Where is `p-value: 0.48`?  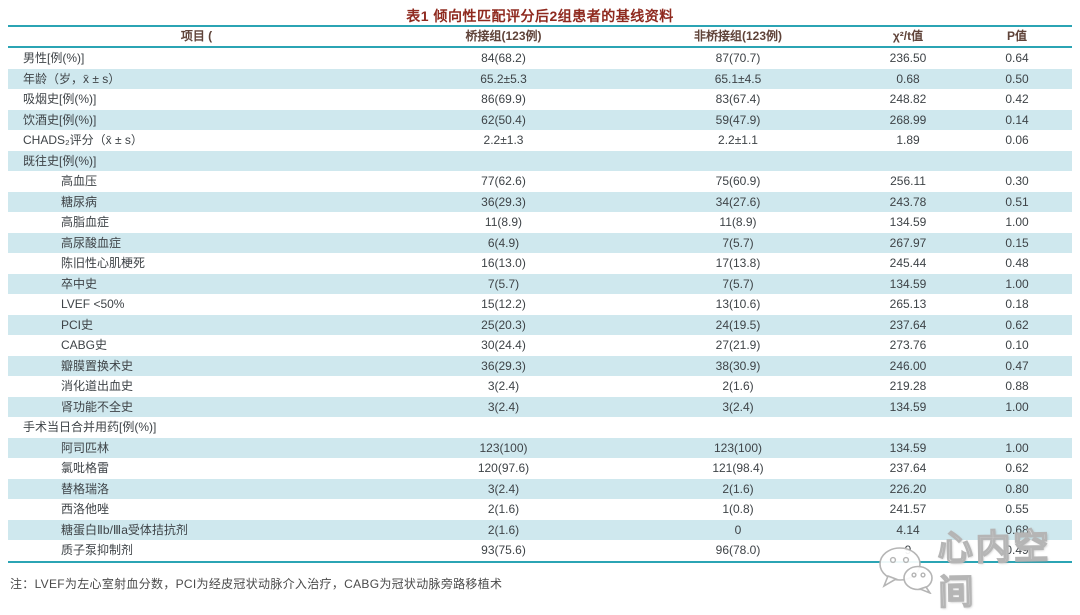 p-value: 0.48 is located at coordinates (1017, 263).